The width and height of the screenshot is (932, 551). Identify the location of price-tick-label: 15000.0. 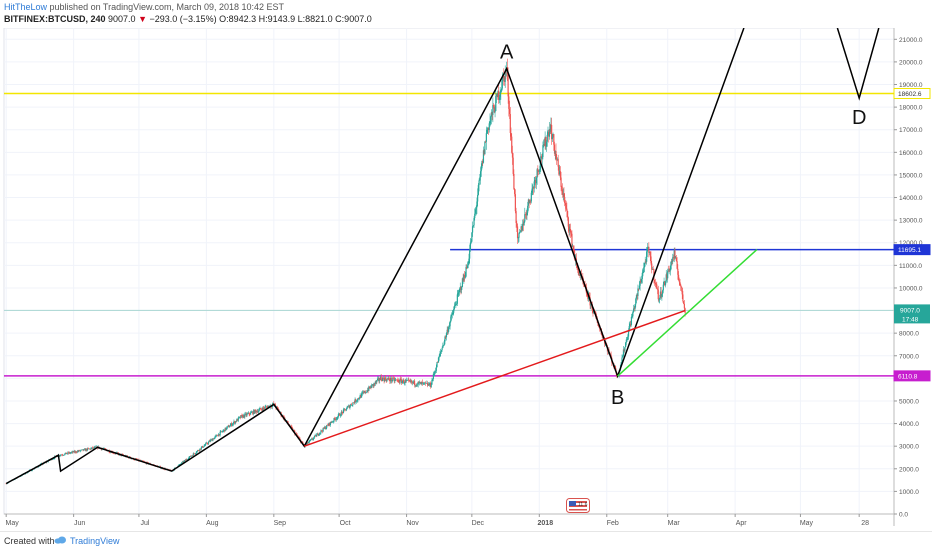
(911, 175).